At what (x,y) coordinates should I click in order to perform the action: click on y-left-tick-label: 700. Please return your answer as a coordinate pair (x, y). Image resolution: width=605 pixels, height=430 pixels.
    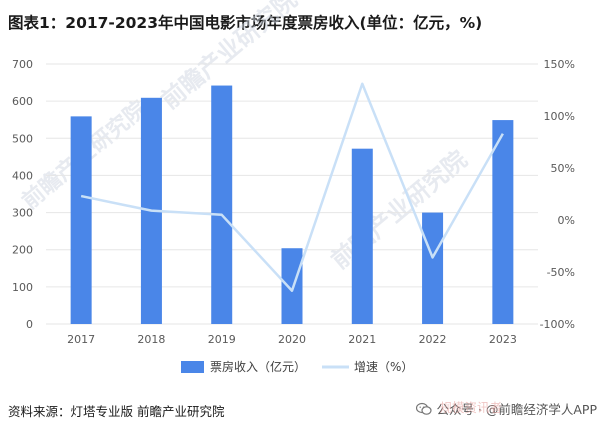
    Looking at the image, I should click on (22, 64).